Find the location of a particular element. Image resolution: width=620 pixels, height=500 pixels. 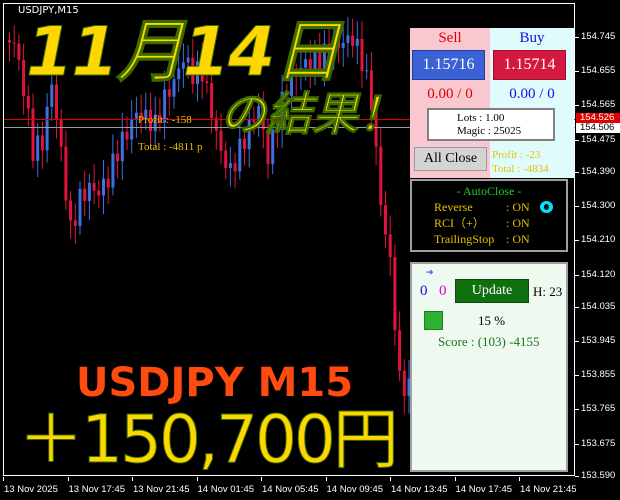

ask-line is located at coordinates (289, 119).